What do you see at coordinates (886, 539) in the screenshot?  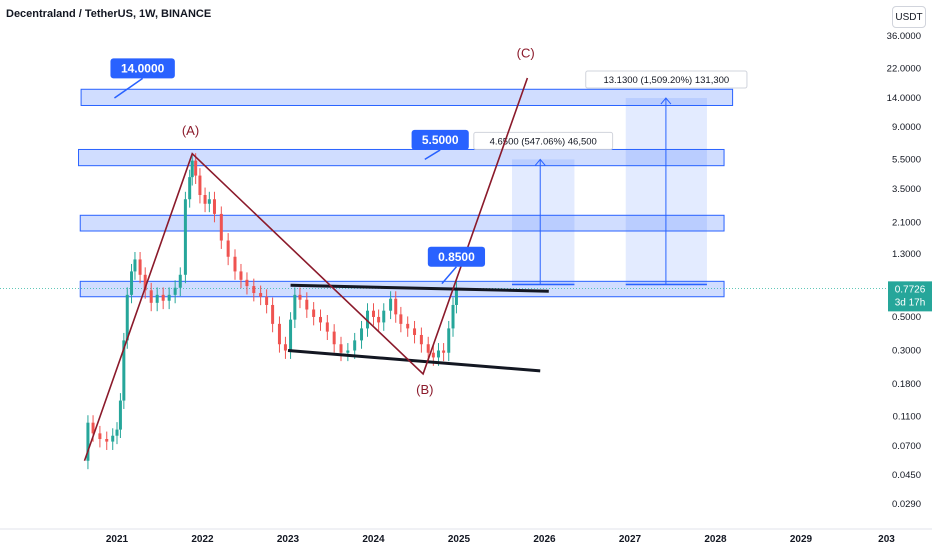 I see `x-tick-label-9: 203` at bounding box center [886, 539].